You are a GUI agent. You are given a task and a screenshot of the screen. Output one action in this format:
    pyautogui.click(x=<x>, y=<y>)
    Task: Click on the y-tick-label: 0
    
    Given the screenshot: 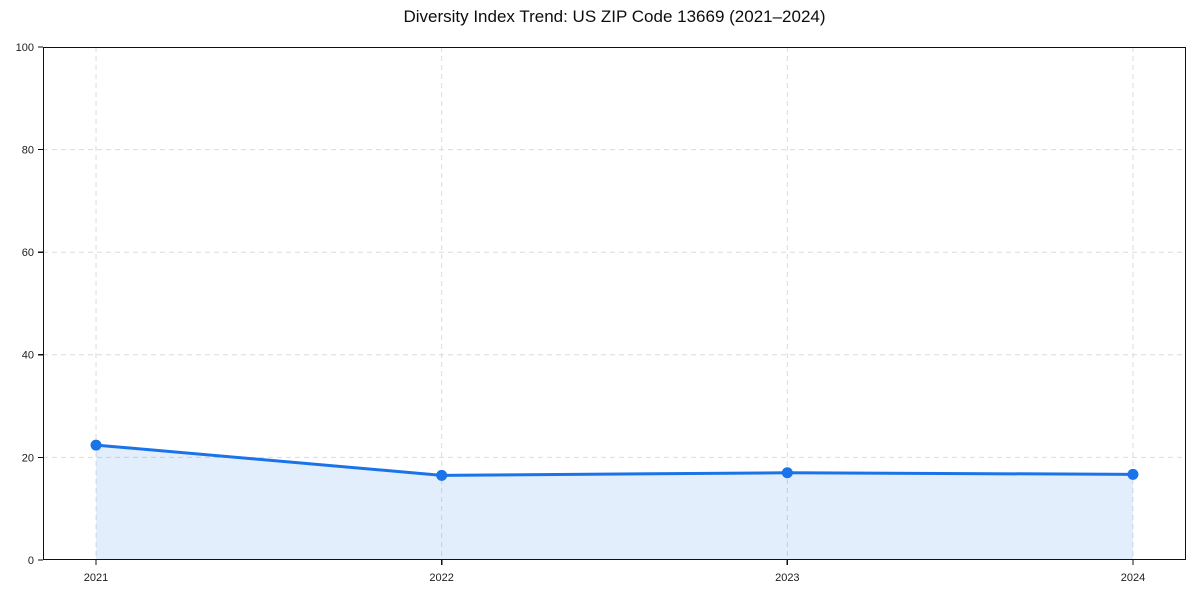 What is the action you would take?
    pyautogui.click(x=31, y=561)
    